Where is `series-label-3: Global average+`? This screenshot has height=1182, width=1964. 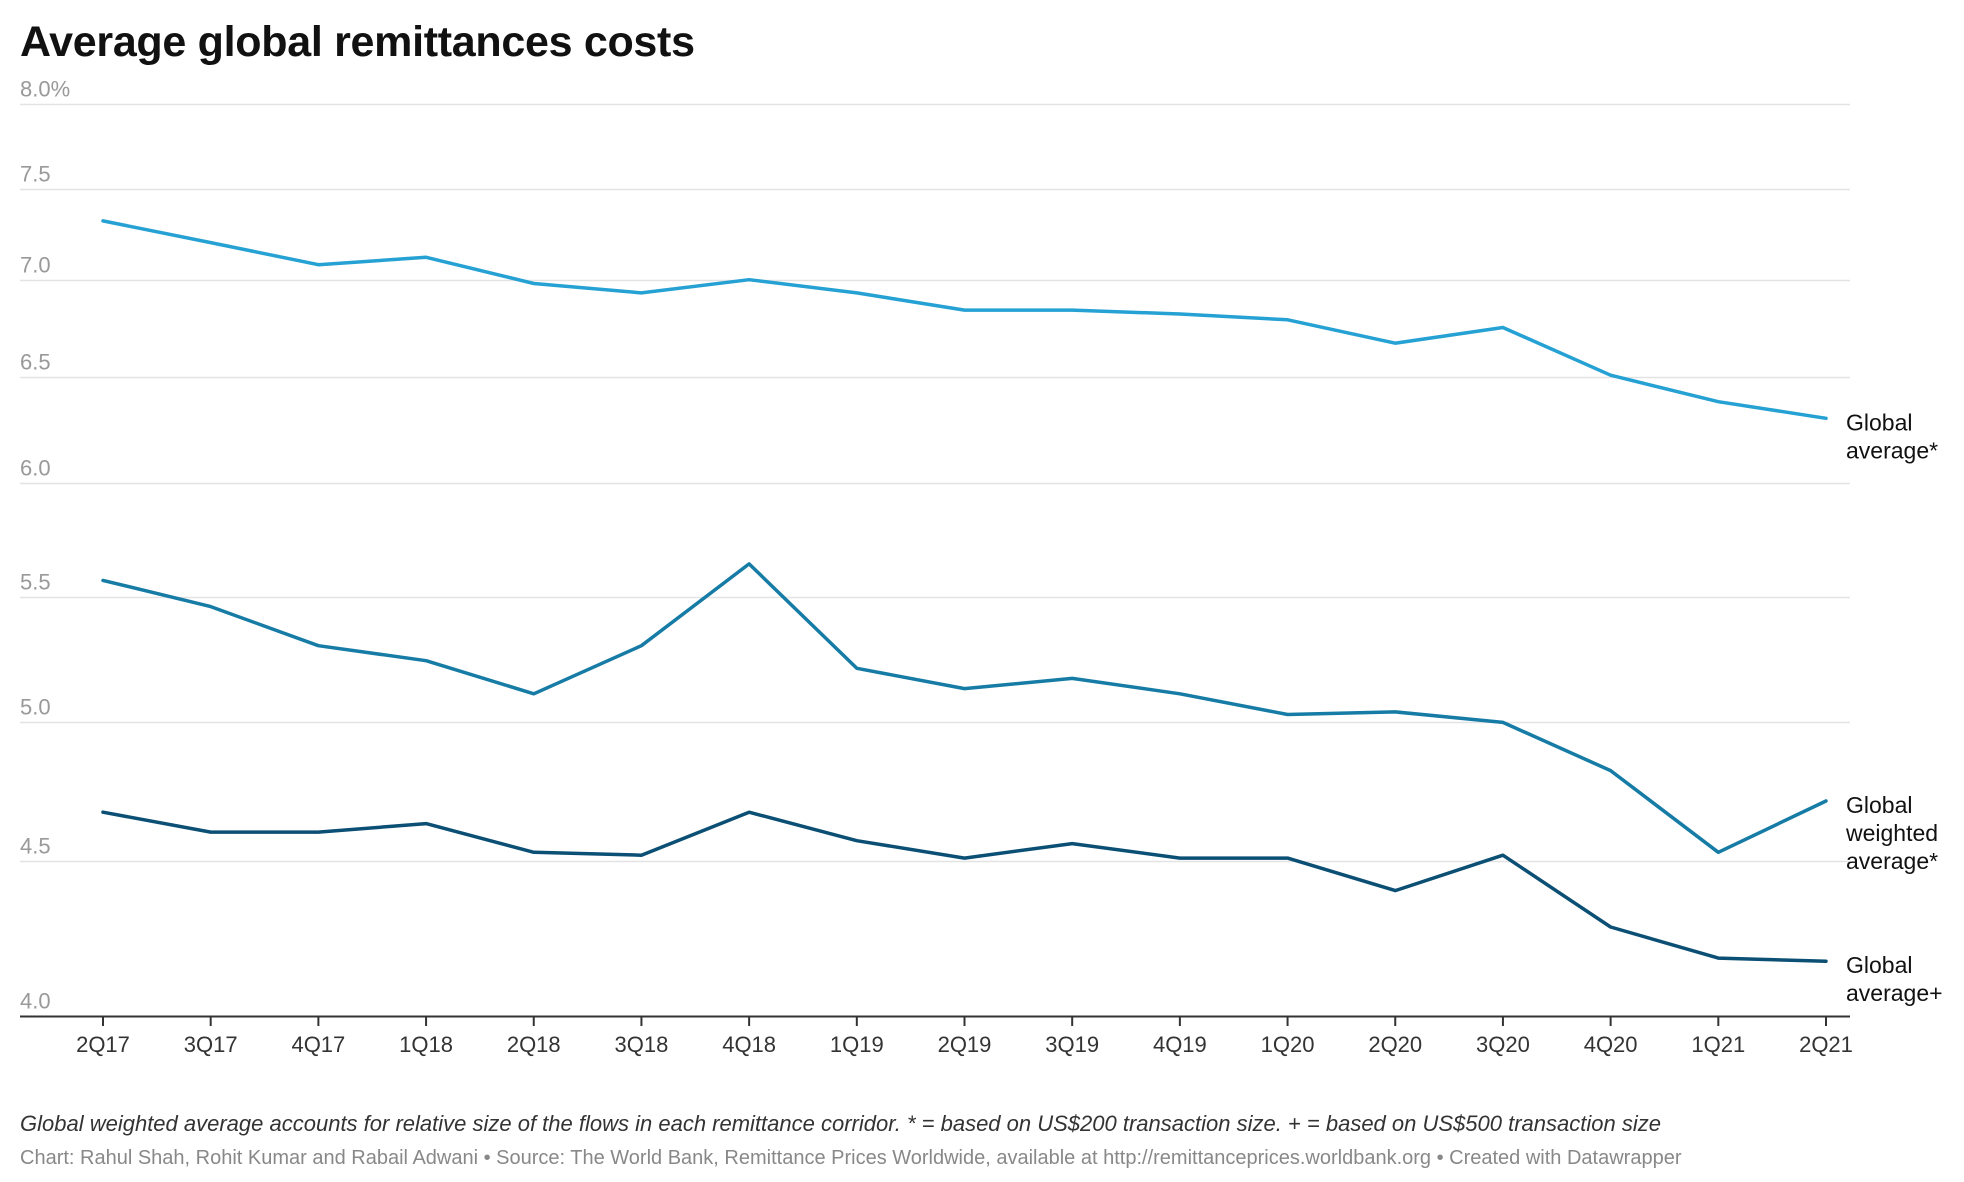
series-label-3: Global average+ is located at coordinates (1894, 979).